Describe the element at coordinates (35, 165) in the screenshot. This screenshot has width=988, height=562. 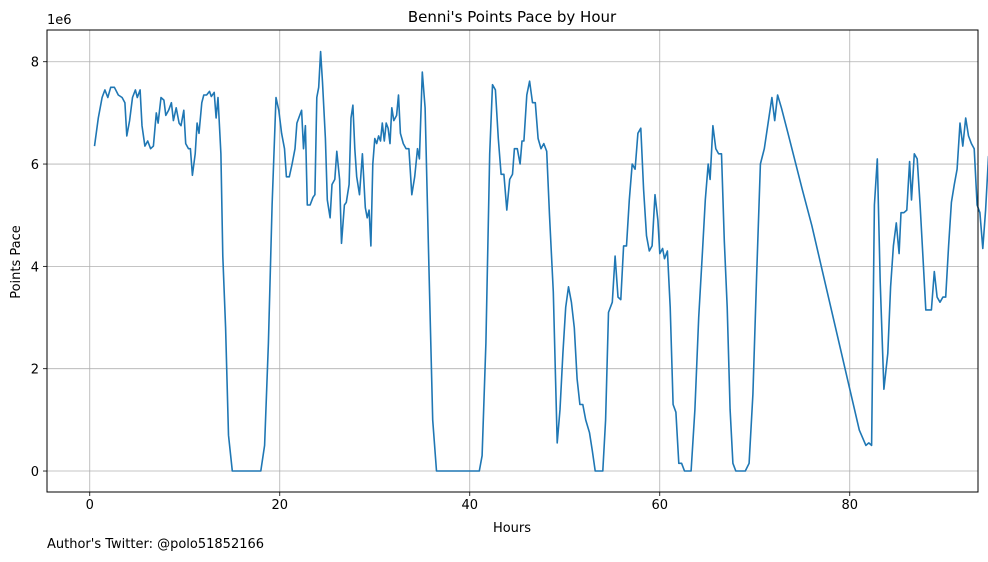
I see `y-tick-label: 6` at that location.